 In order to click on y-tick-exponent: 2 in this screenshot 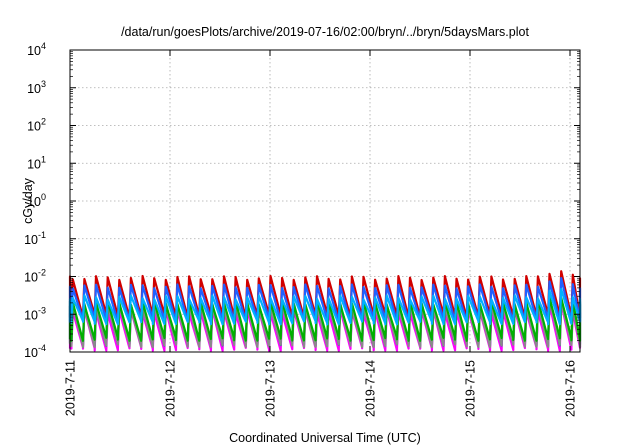, I will do `click(43, 122)`.